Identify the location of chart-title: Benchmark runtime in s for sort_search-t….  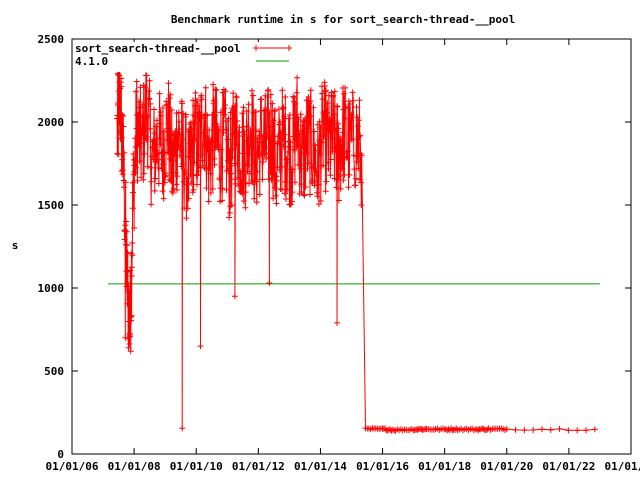
(343, 19).